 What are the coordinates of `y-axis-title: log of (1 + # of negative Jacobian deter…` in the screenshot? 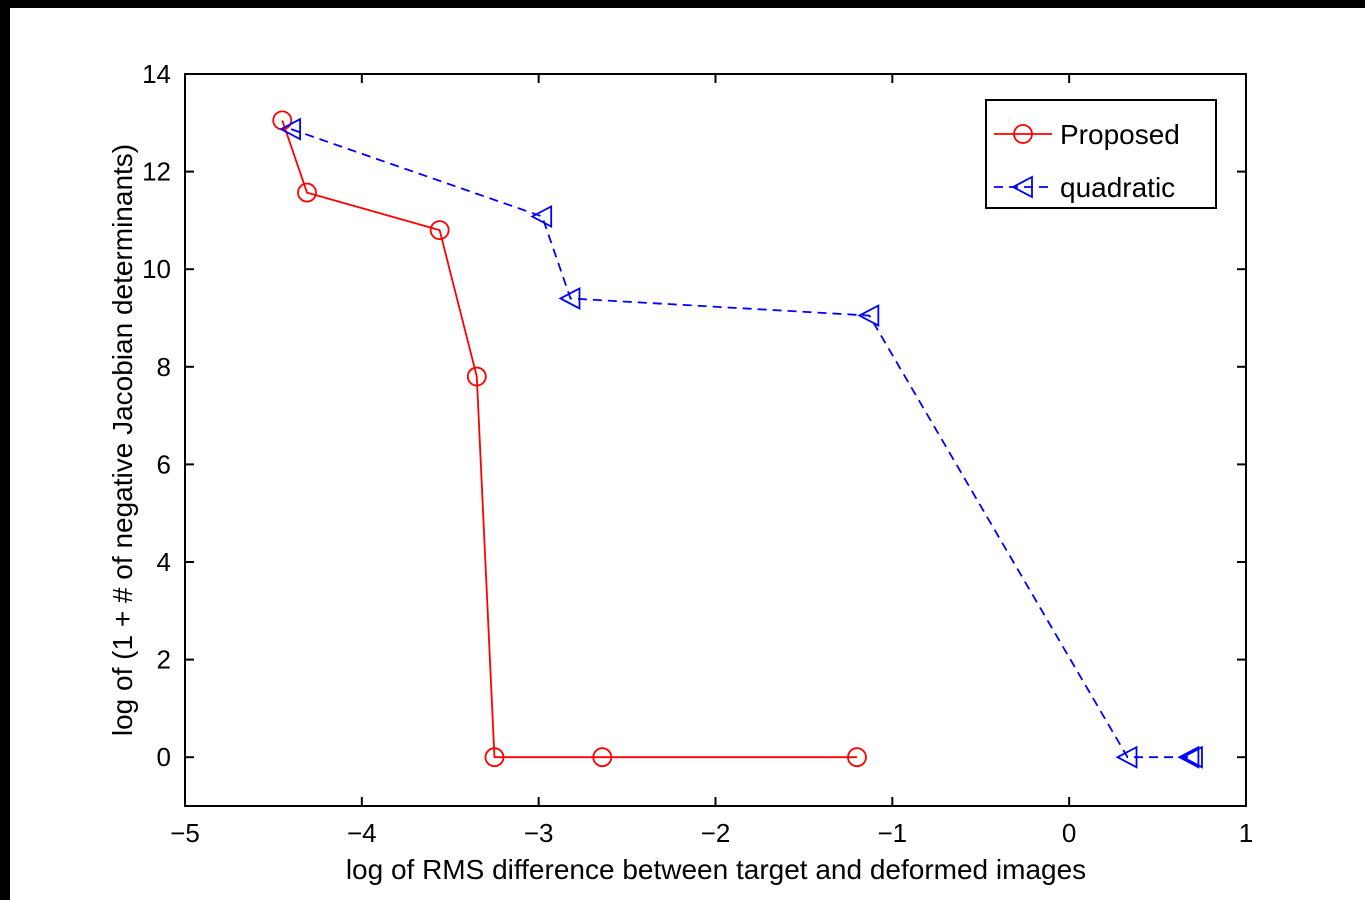 It's located at (122, 440).